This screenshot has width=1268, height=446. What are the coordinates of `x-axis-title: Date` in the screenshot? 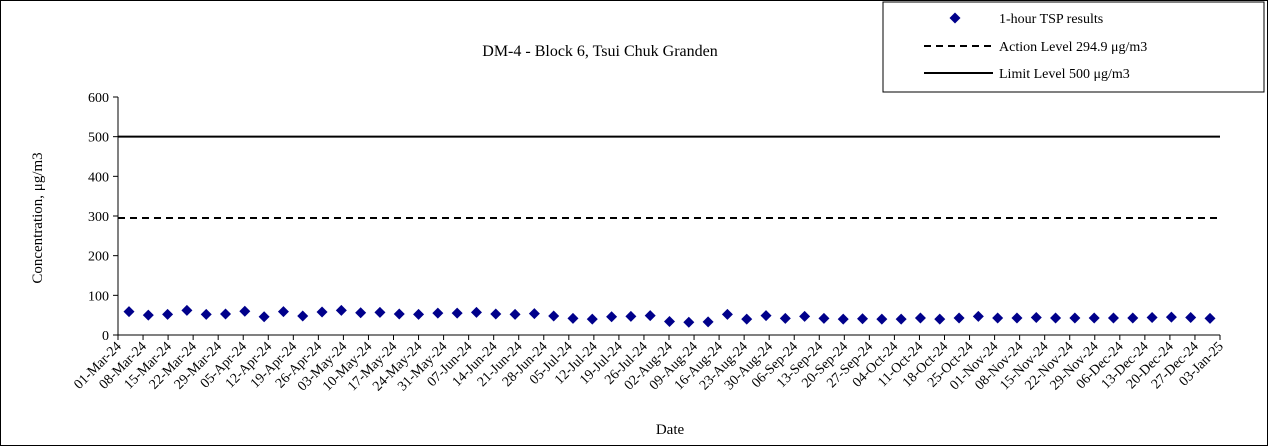 It's located at (670, 430).